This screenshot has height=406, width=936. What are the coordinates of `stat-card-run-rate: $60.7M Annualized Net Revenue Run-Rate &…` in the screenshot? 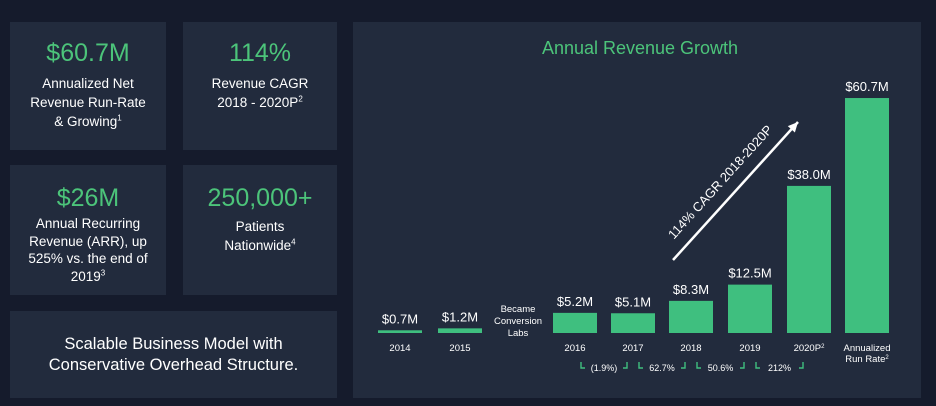 It's located at (88, 86).